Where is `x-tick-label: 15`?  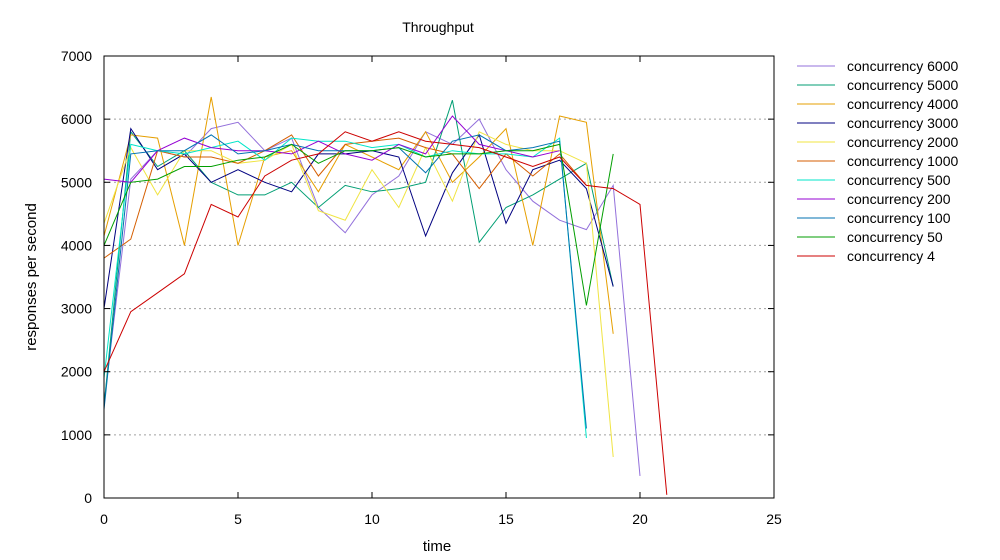 x-tick-label: 15 is located at coordinates (506, 519).